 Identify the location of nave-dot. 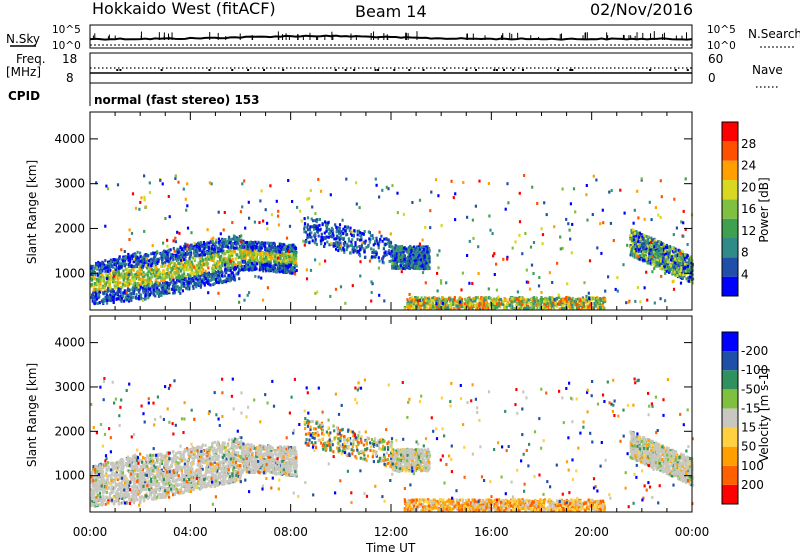
(570, 70).